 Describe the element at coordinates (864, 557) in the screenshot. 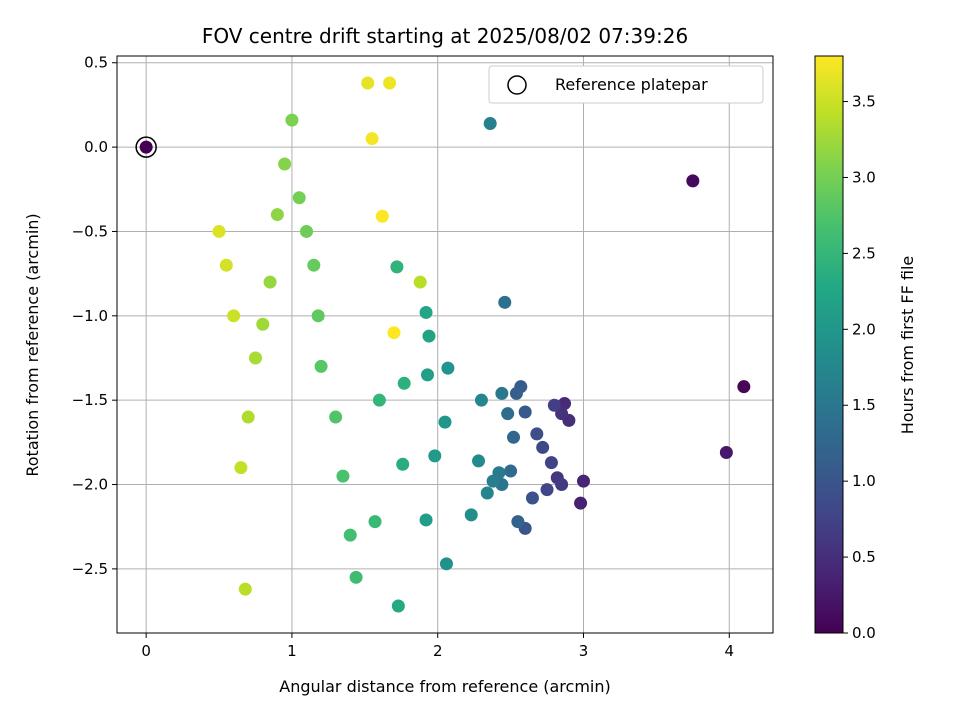

I see `colorbar-tick-label: 0.5` at that location.